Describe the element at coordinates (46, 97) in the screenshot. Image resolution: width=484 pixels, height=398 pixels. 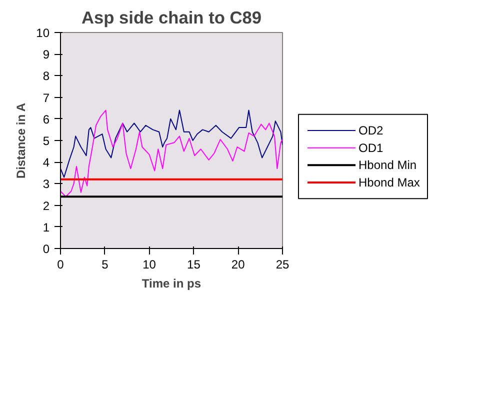
I see `y-tick-label: 7` at that location.